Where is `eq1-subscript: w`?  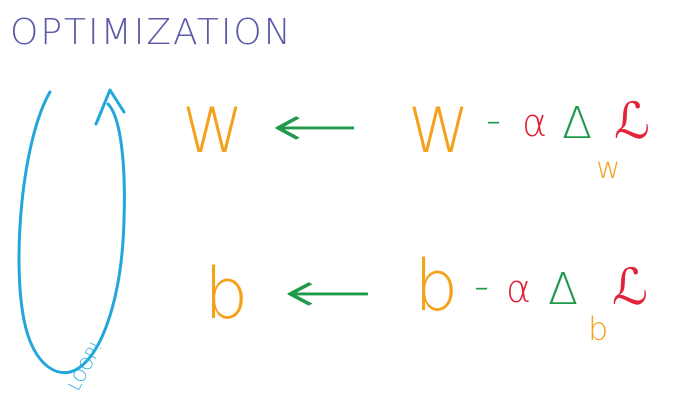 eq1-subscript: w is located at coordinates (608, 168).